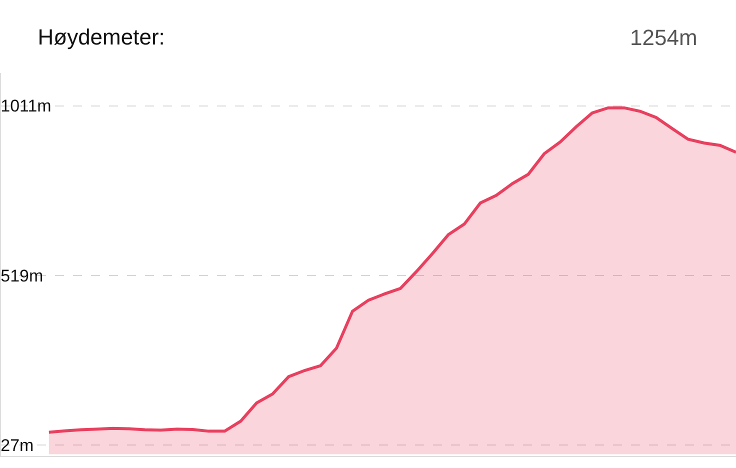 The width and height of the screenshot is (736, 468). I want to click on y-tick-label: 1011m, so click(26, 106).